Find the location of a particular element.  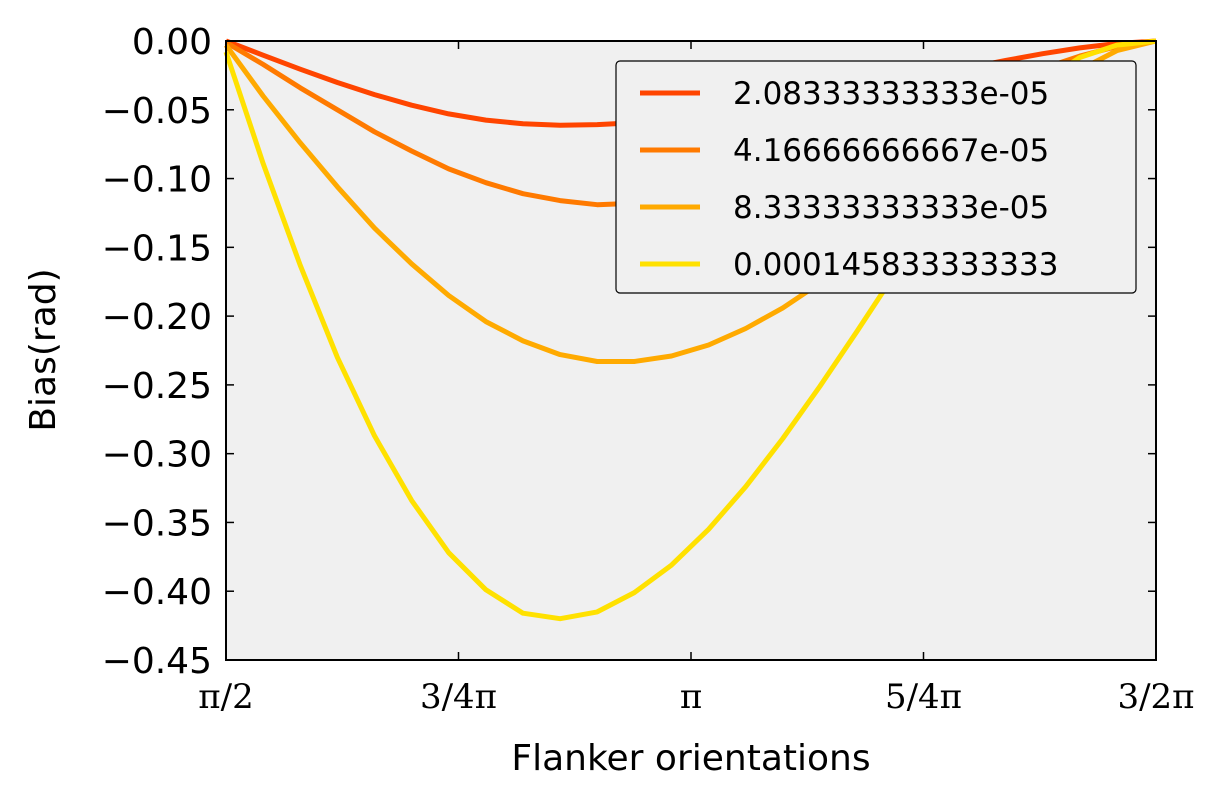

legend-label: 8.33333333333e-05 is located at coordinates (891, 208).